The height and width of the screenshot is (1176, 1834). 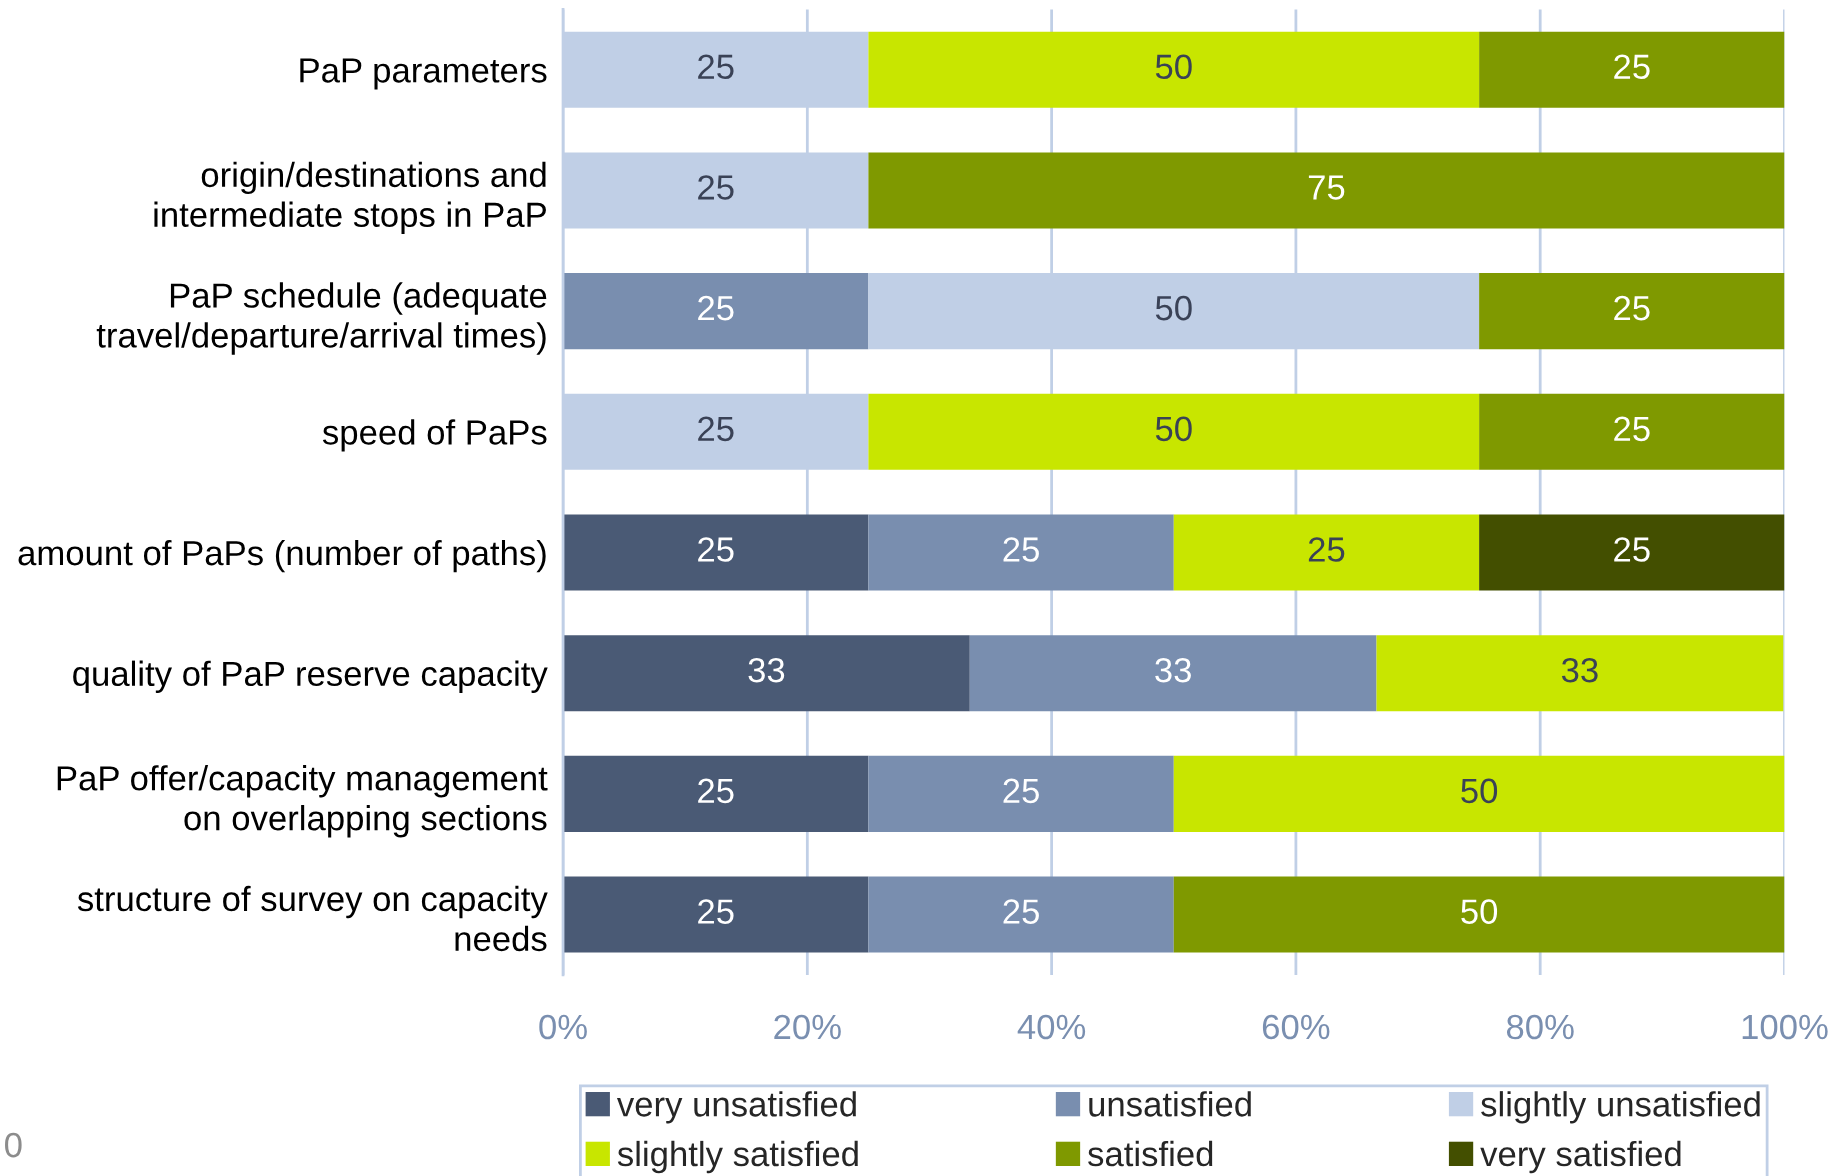 What do you see at coordinates (1170, 1104) in the screenshot?
I see `legend-label: unsatisfied` at bounding box center [1170, 1104].